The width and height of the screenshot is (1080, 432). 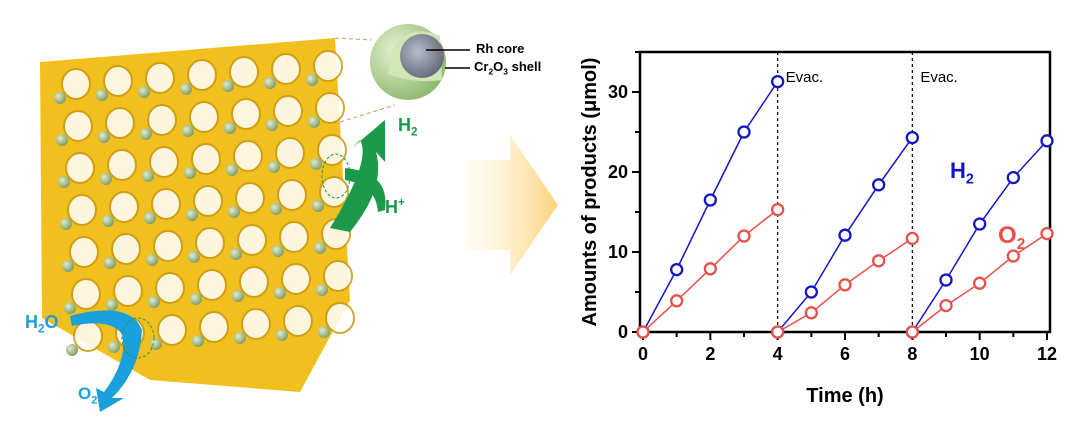 What do you see at coordinates (618, 172) in the screenshot?
I see `y-tick-label: 20` at bounding box center [618, 172].